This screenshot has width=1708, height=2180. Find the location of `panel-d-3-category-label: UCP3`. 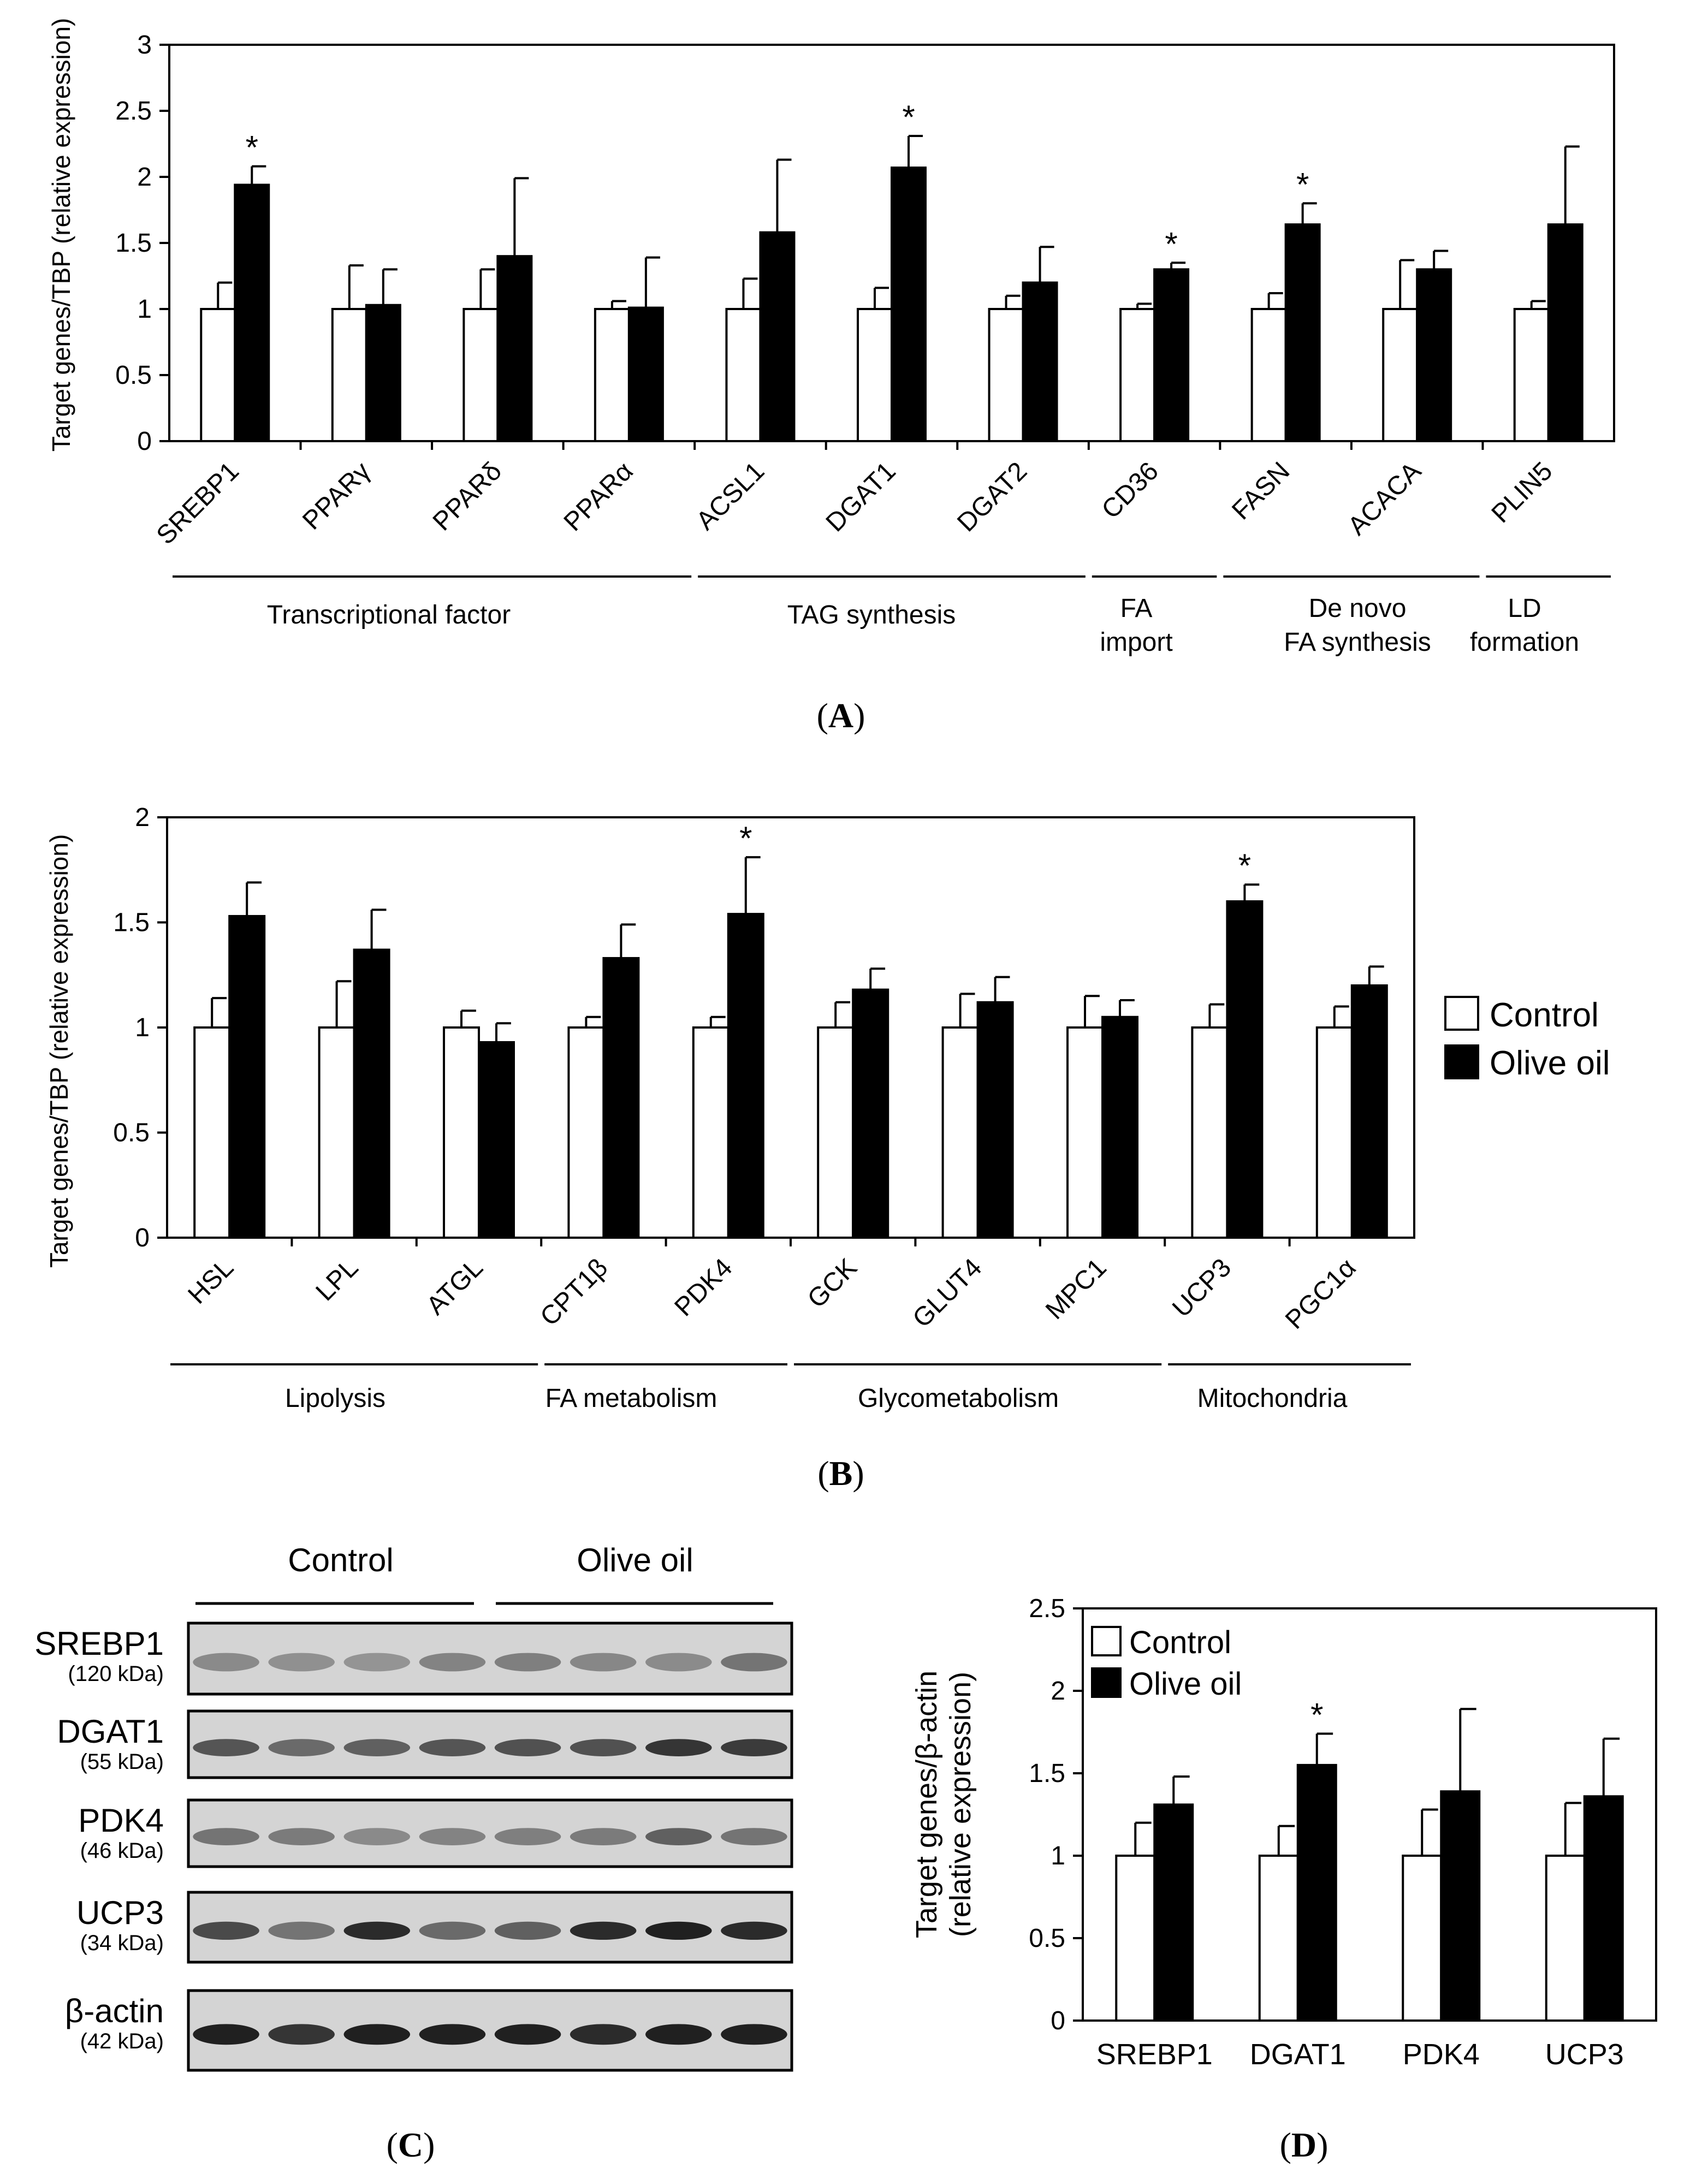

panel-d-3-category-label: UCP3 is located at coordinates (1585, 2054).